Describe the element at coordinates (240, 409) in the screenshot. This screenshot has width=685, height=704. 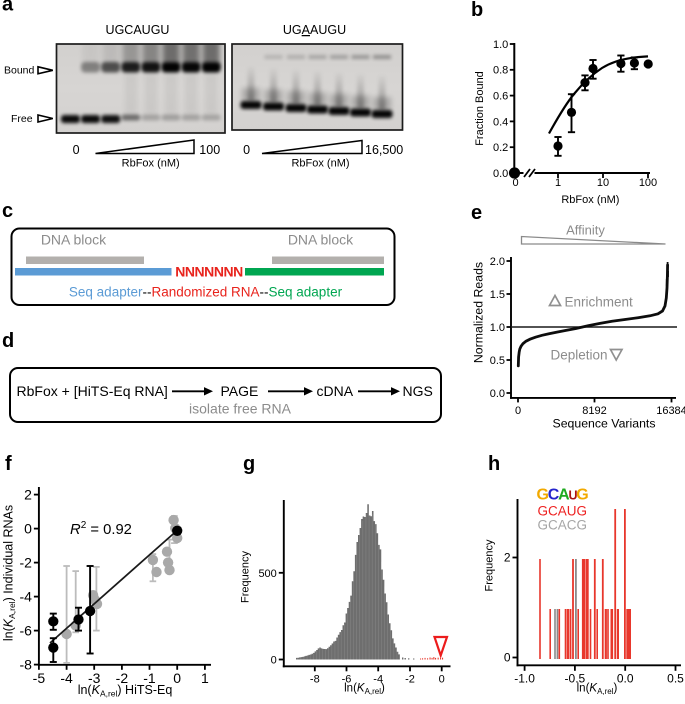
I see `svg-text: isolate free RNA` at that location.